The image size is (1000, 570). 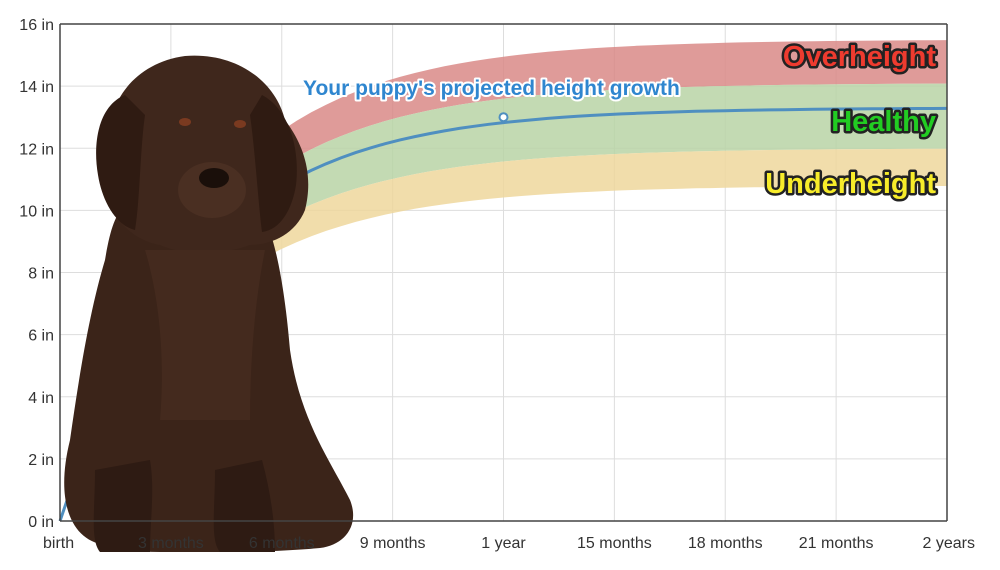 I want to click on projection-marker, so click(x=503, y=117).